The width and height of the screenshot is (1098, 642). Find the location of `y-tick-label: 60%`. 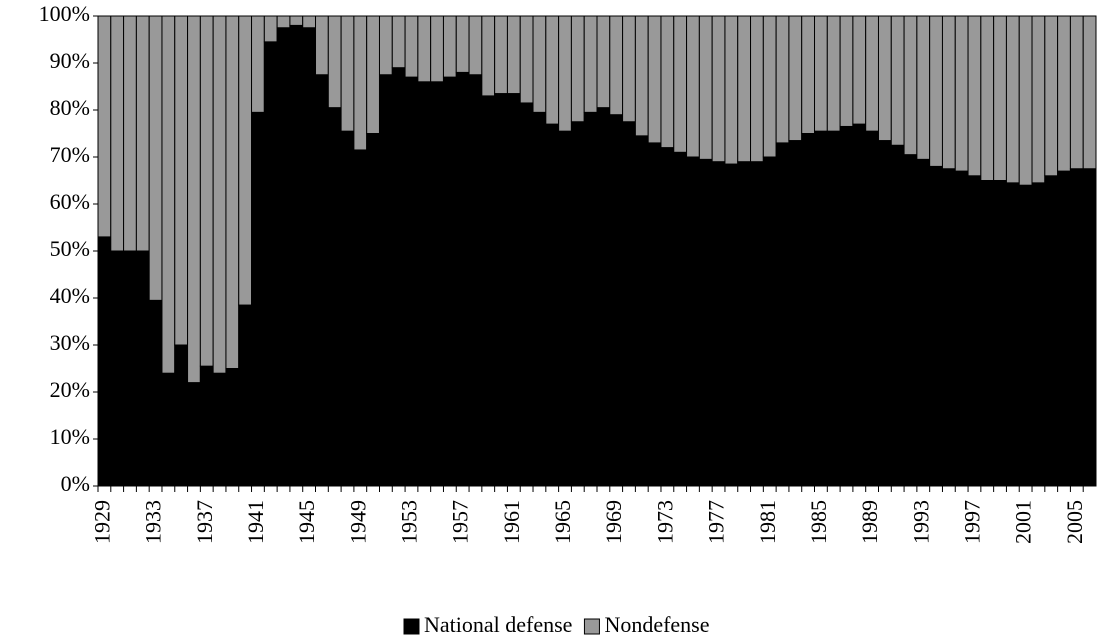

y-tick-label: 60% is located at coordinates (70, 201).